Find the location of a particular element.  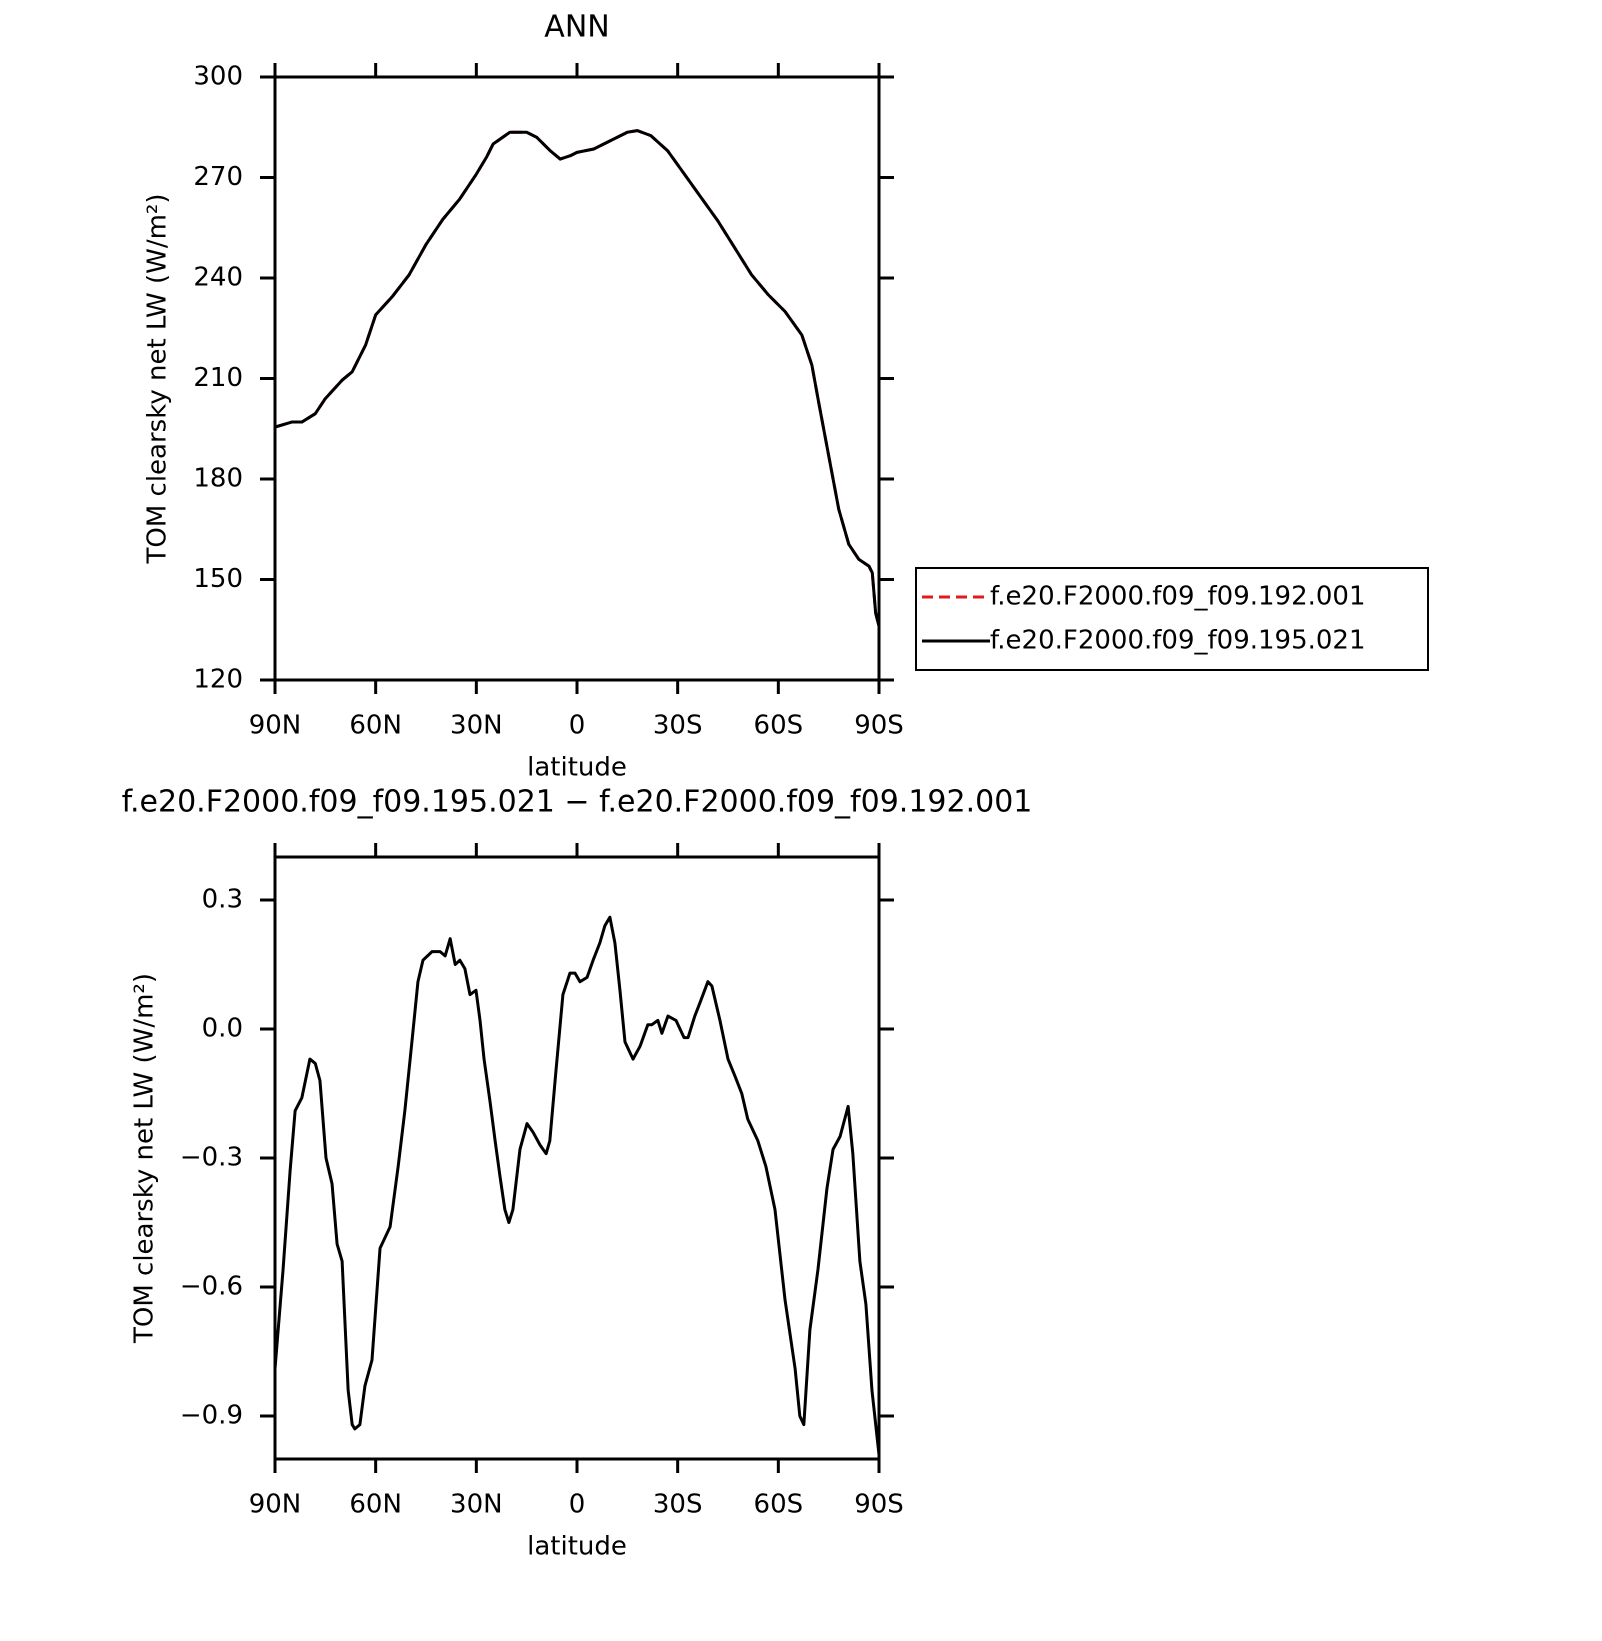

y-tick-label: 300 is located at coordinates (218, 77).